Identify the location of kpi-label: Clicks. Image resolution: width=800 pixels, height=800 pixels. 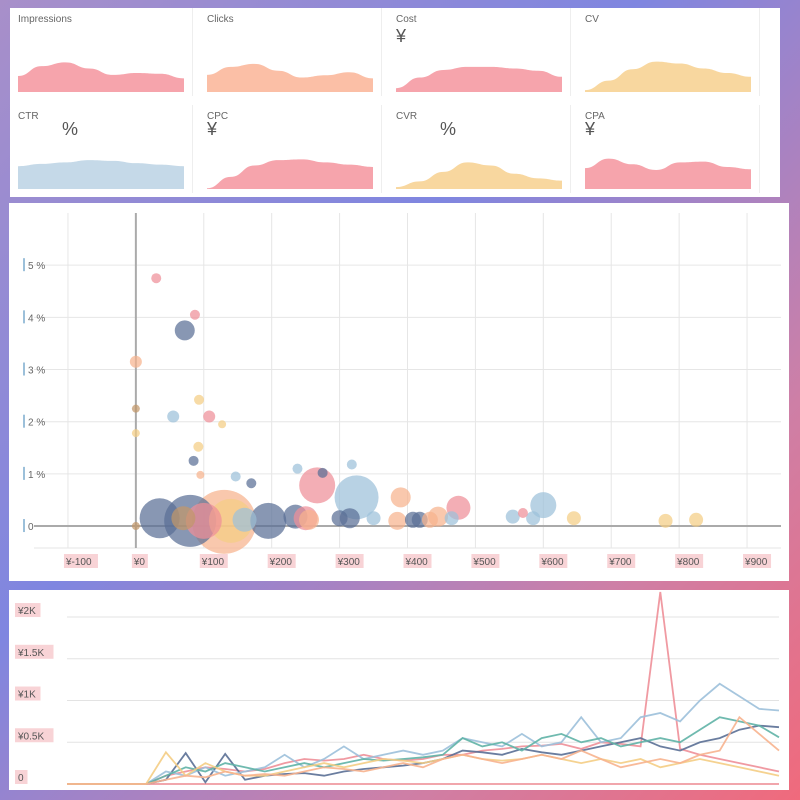
(220, 19).